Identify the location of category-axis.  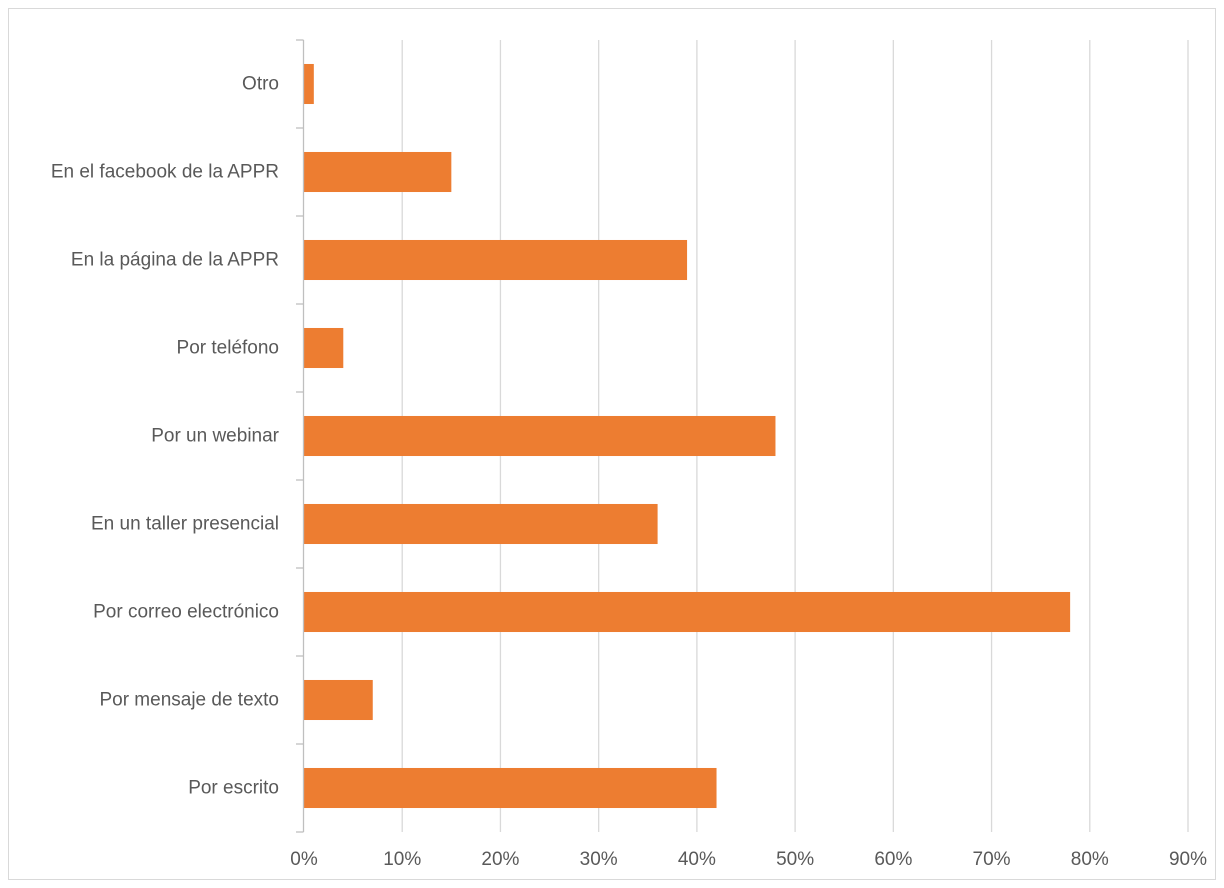
(300, 436).